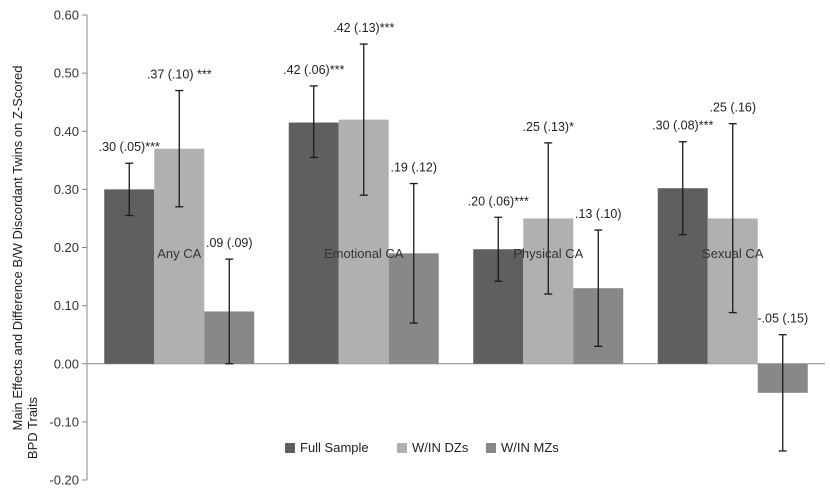  What do you see at coordinates (229, 243) in the screenshot?
I see `data-label: .09 (.09)` at bounding box center [229, 243].